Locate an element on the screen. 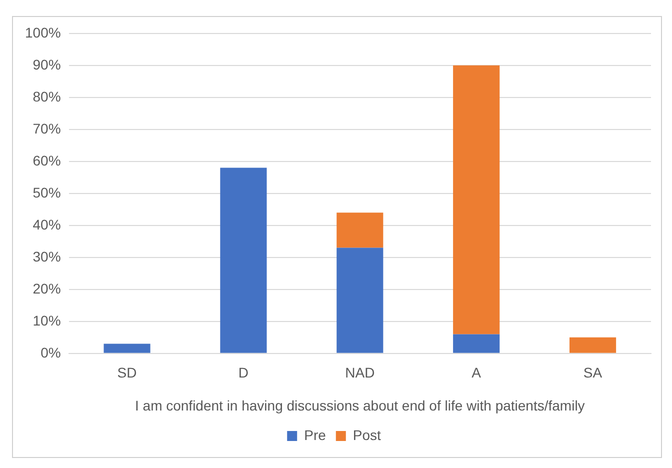 The height and width of the screenshot is (468, 672). y-tick-label: 30% is located at coordinates (46, 256).